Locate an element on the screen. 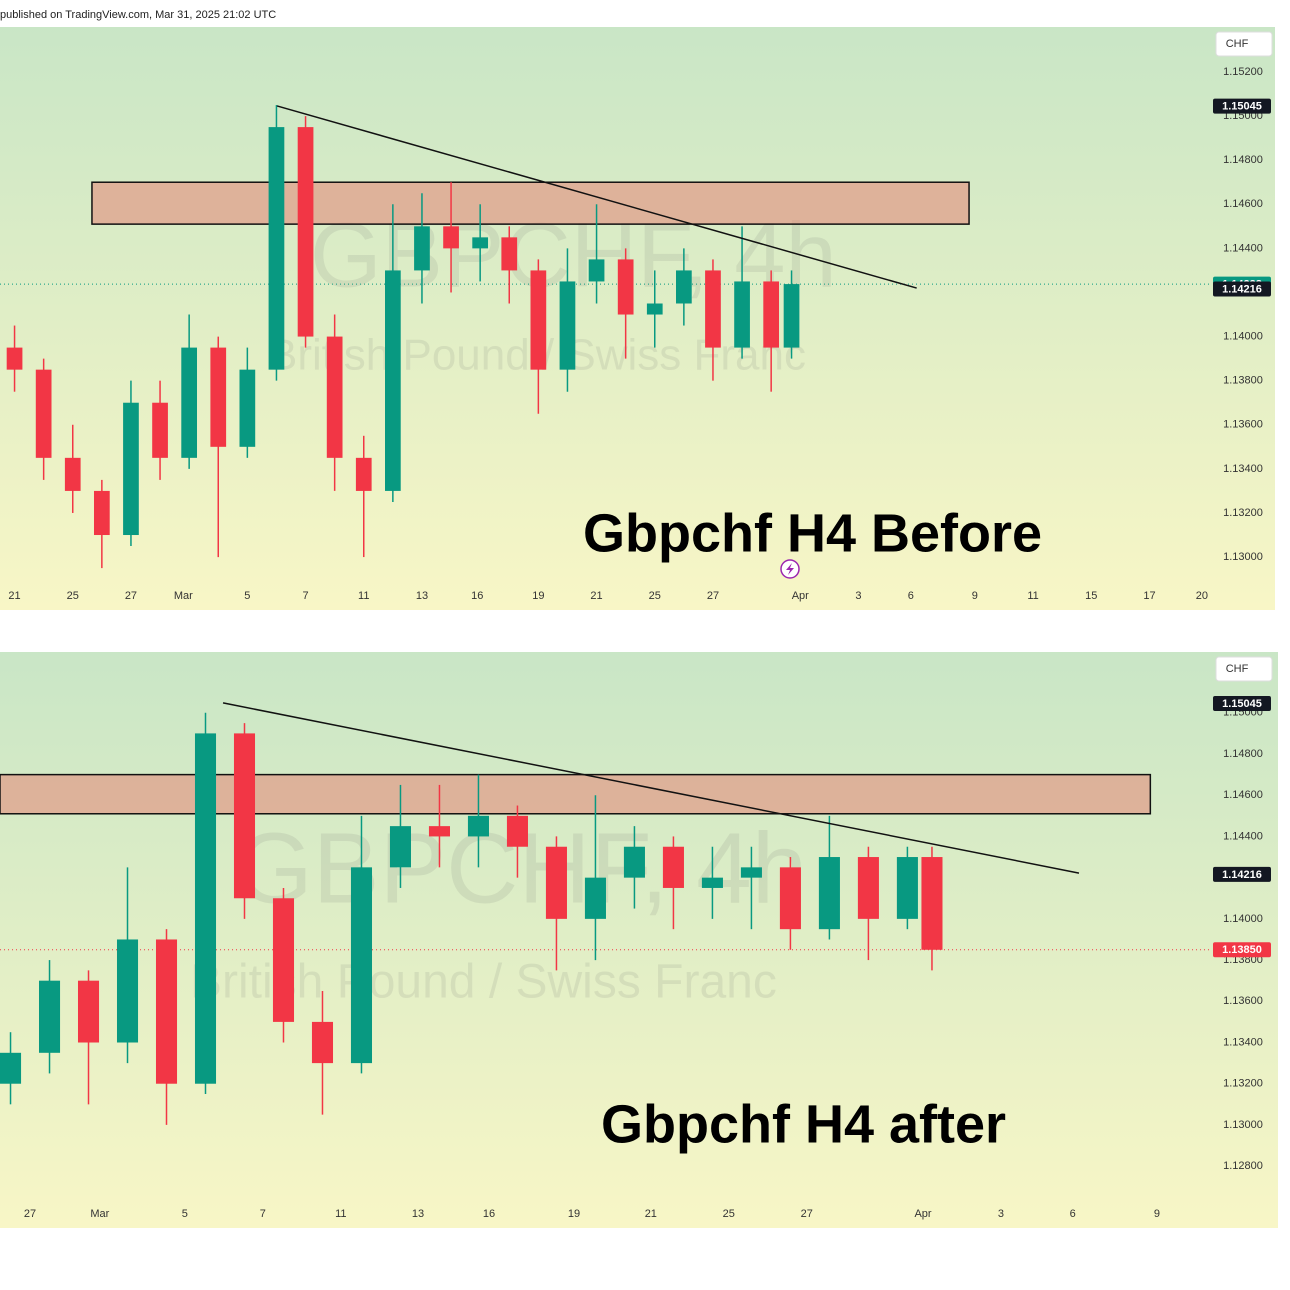  currency-box is located at coordinates (1244, 669).